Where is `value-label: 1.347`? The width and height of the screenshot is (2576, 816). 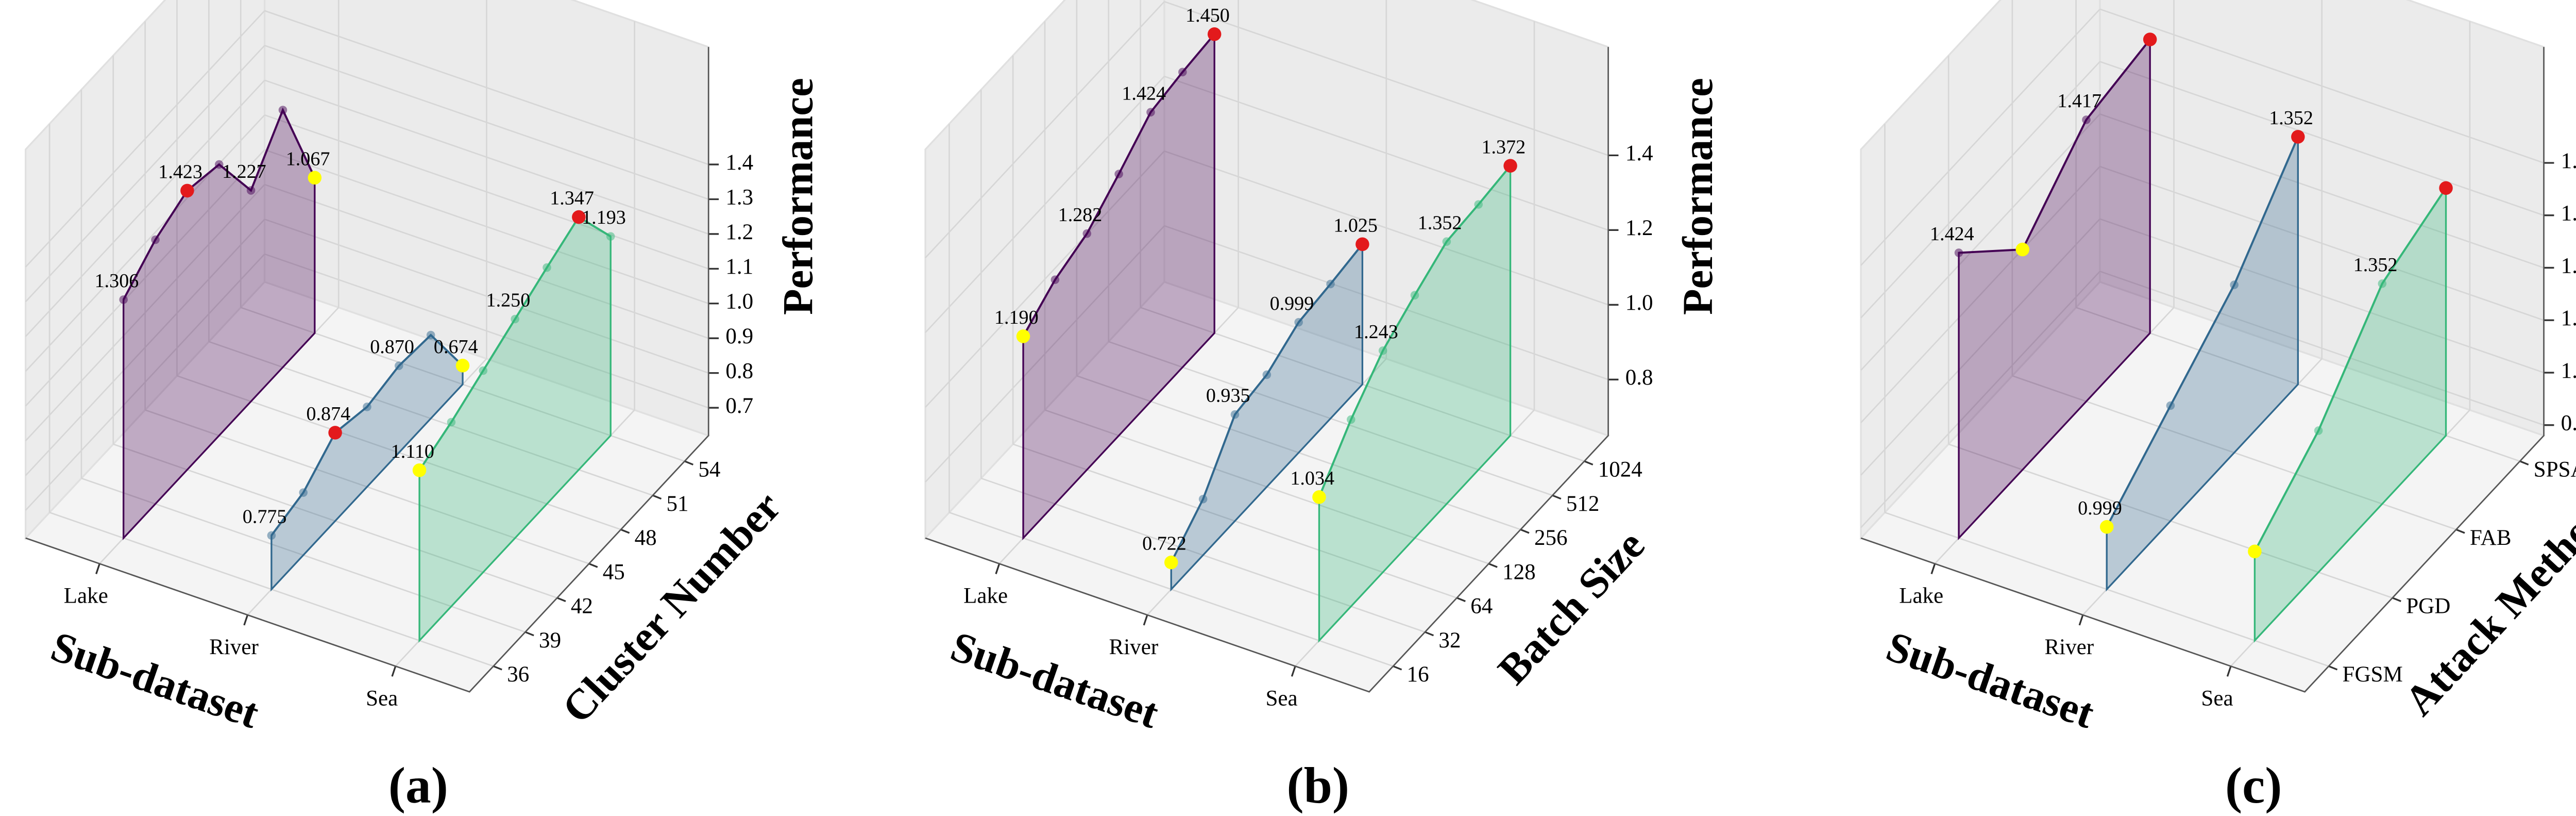 value-label: 1.347 is located at coordinates (572, 198).